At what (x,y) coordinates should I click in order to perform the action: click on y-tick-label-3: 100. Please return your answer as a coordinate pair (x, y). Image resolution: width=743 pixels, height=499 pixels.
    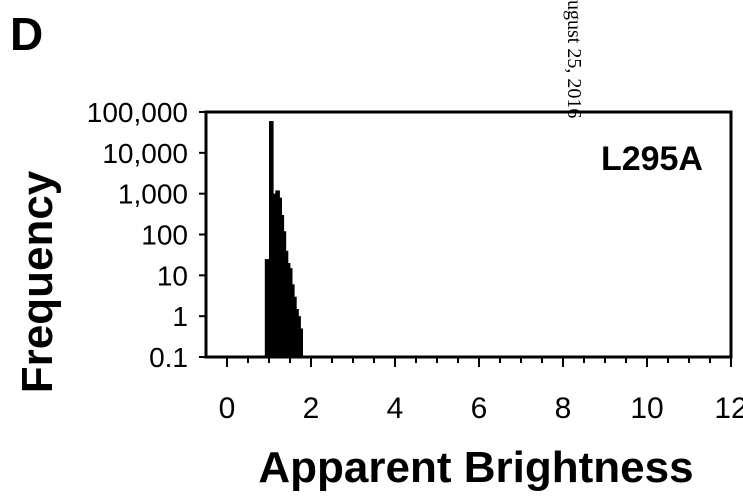
    Looking at the image, I should click on (164, 235).